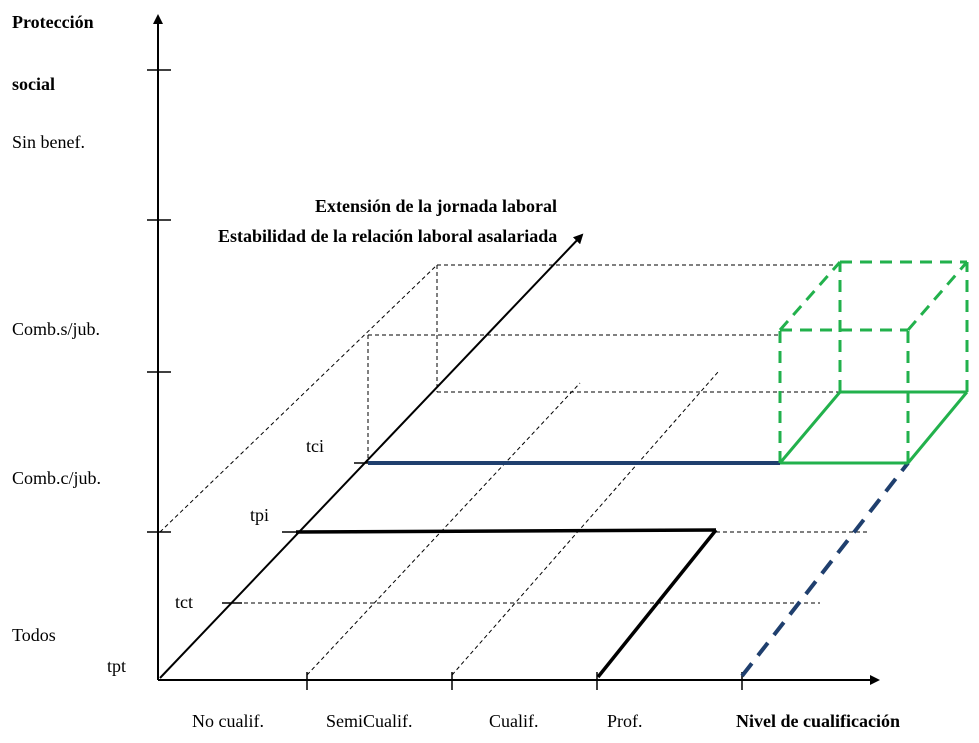  What do you see at coordinates (506, 603) in the screenshot?
I see `tpi-profile` at bounding box center [506, 603].